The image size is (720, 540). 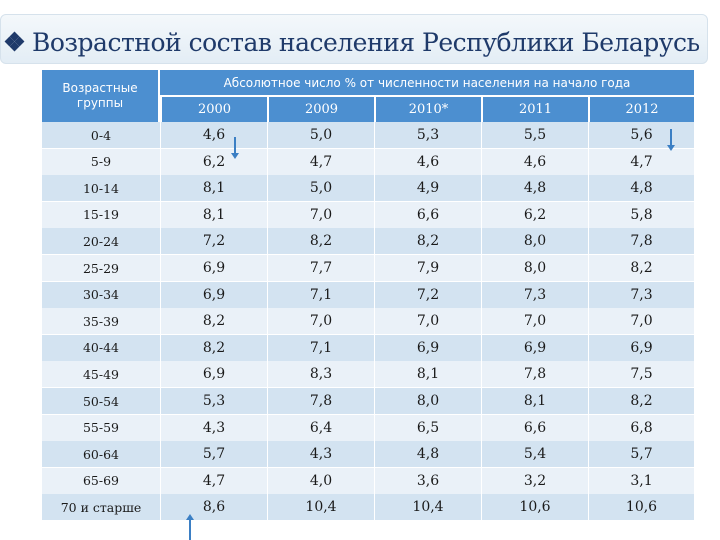 What do you see at coordinates (101, 96) in the screenshot?
I see `age-group-header: Возрастные группы` at bounding box center [101, 96].